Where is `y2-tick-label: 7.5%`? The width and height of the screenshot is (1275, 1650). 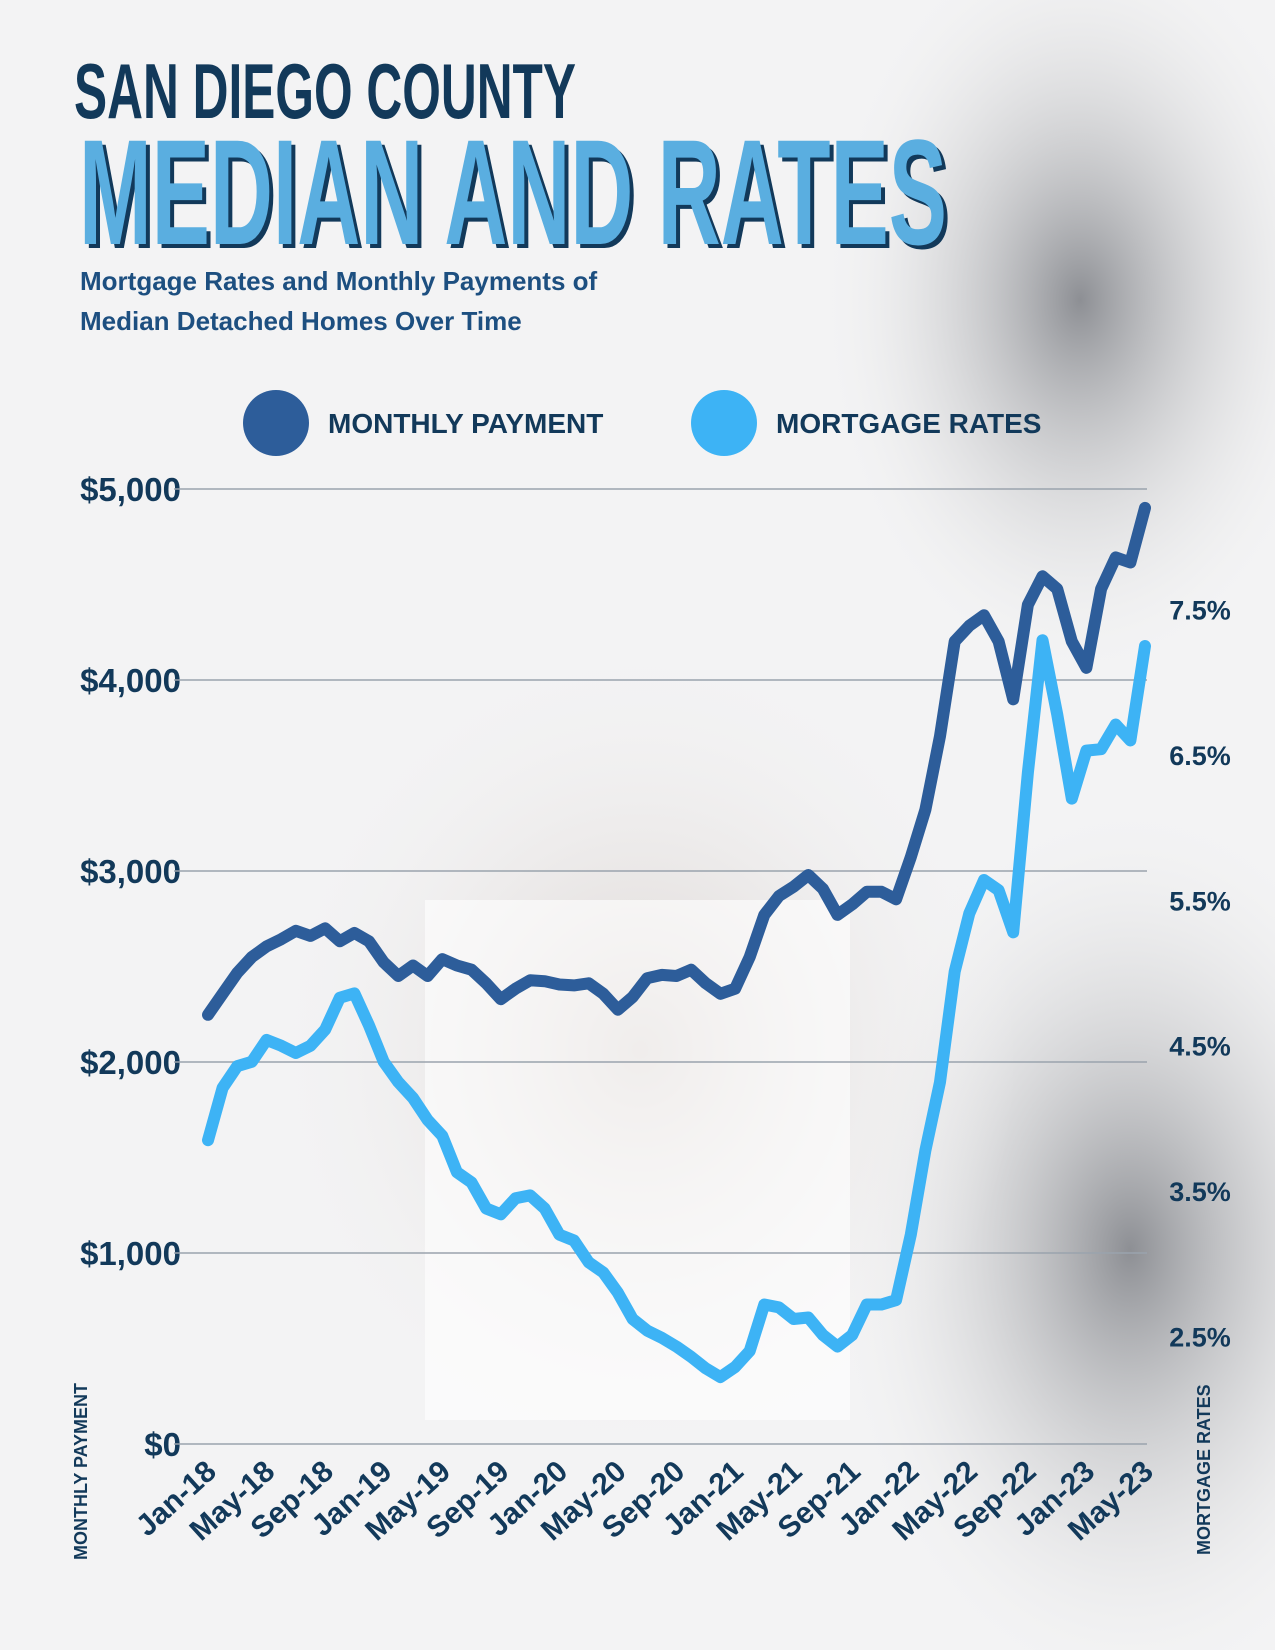
y2-tick-label: 7.5% is located at coordinates (1200, 611).